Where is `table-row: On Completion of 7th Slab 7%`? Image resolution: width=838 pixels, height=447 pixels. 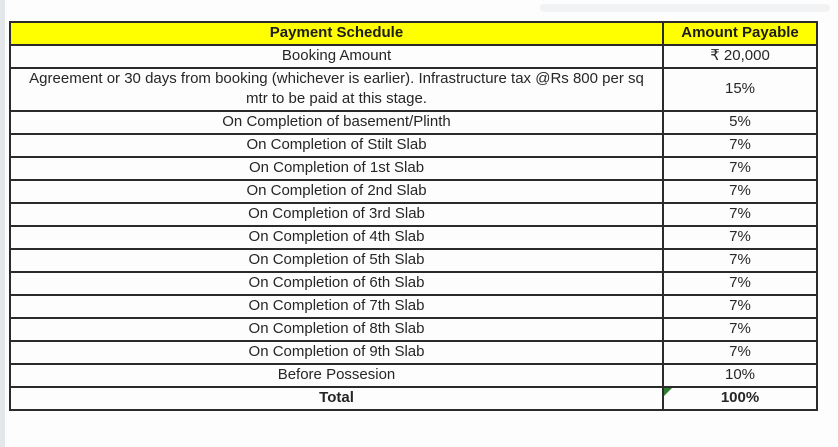
table-row: On Completion of 7th Slab 7% is located at coordinates (413, 306).